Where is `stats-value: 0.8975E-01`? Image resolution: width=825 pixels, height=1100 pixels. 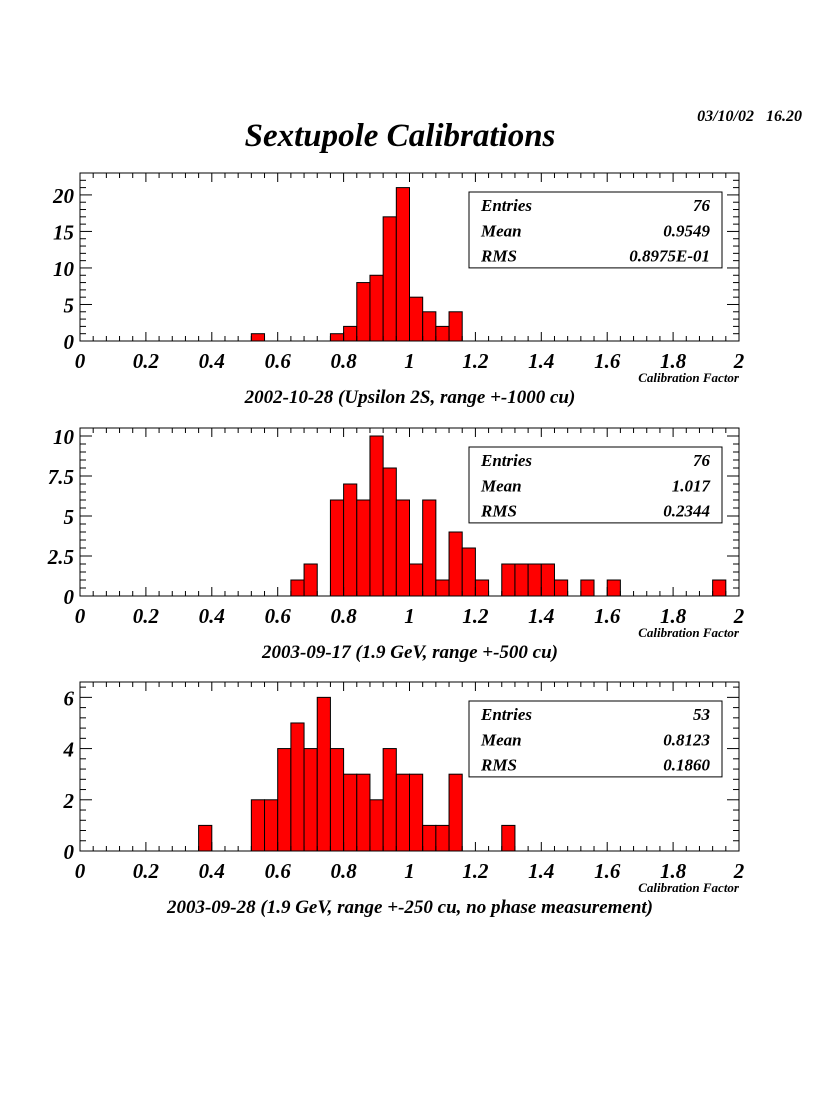
stats-value: 0.8975E-01 is located at coordinates (669, 256).